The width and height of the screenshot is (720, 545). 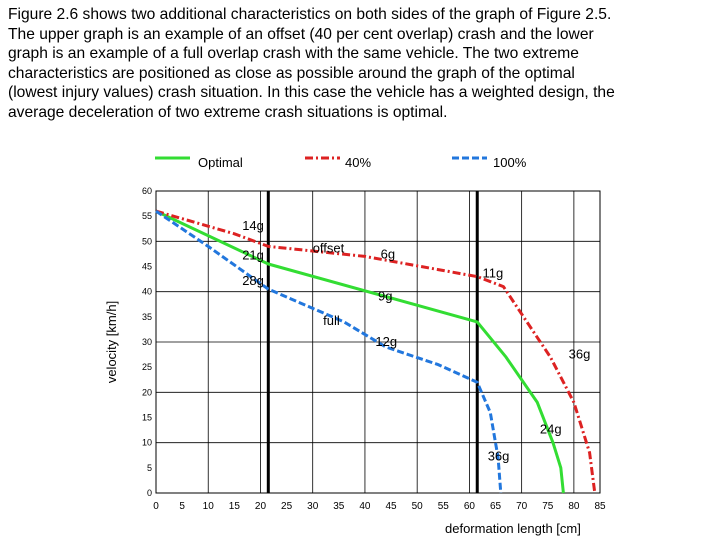 I want to click on chart-annotation: 28g, so click(x=253, y=280).